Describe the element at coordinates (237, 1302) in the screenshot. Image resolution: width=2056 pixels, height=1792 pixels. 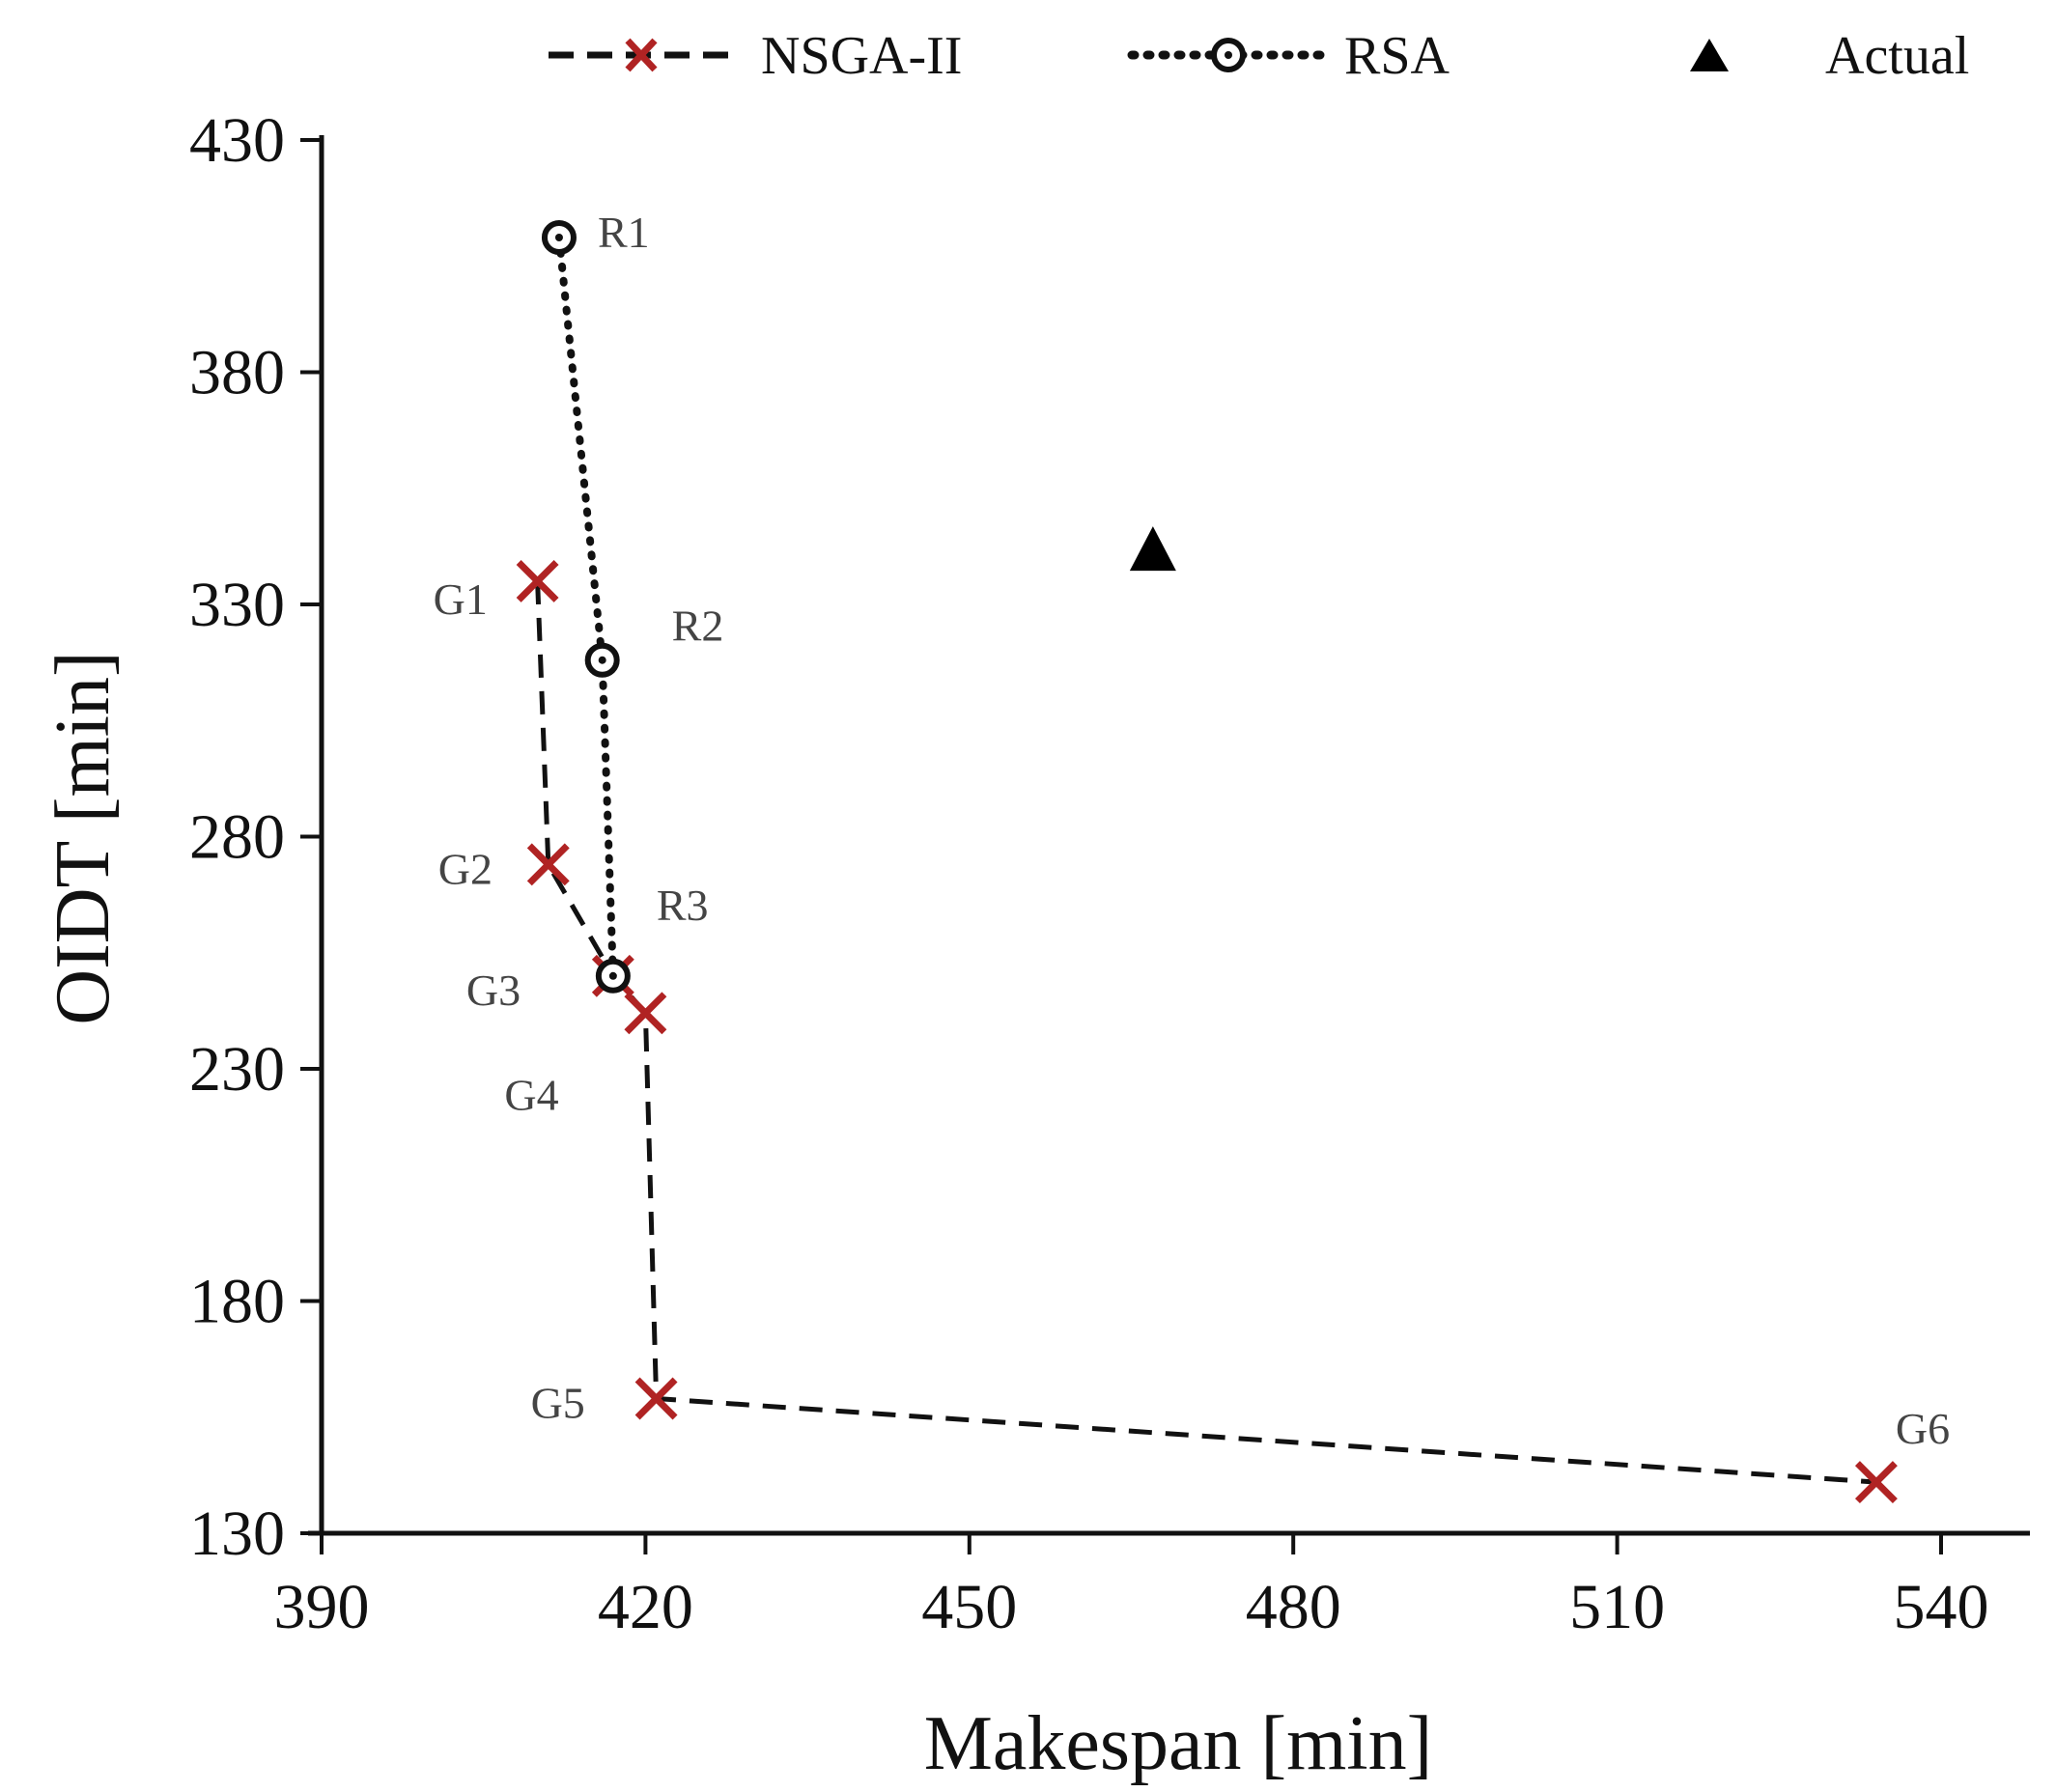
I see `y-tick-label: 180` at that location.